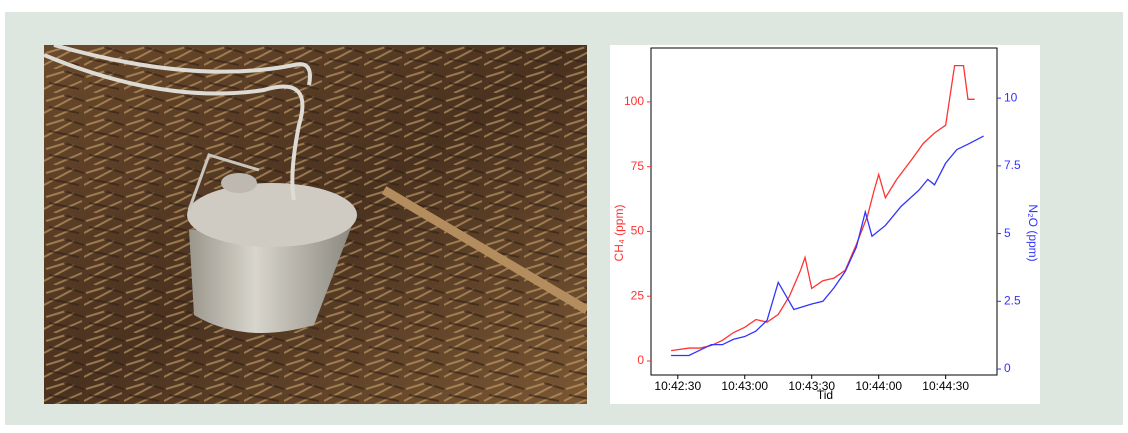 Image resolution: width=1128 pixels, height=433 pixels. Describe the element at coordinates (638, 295) in the screenshot. I see `y-tick-label: 25` at that location.